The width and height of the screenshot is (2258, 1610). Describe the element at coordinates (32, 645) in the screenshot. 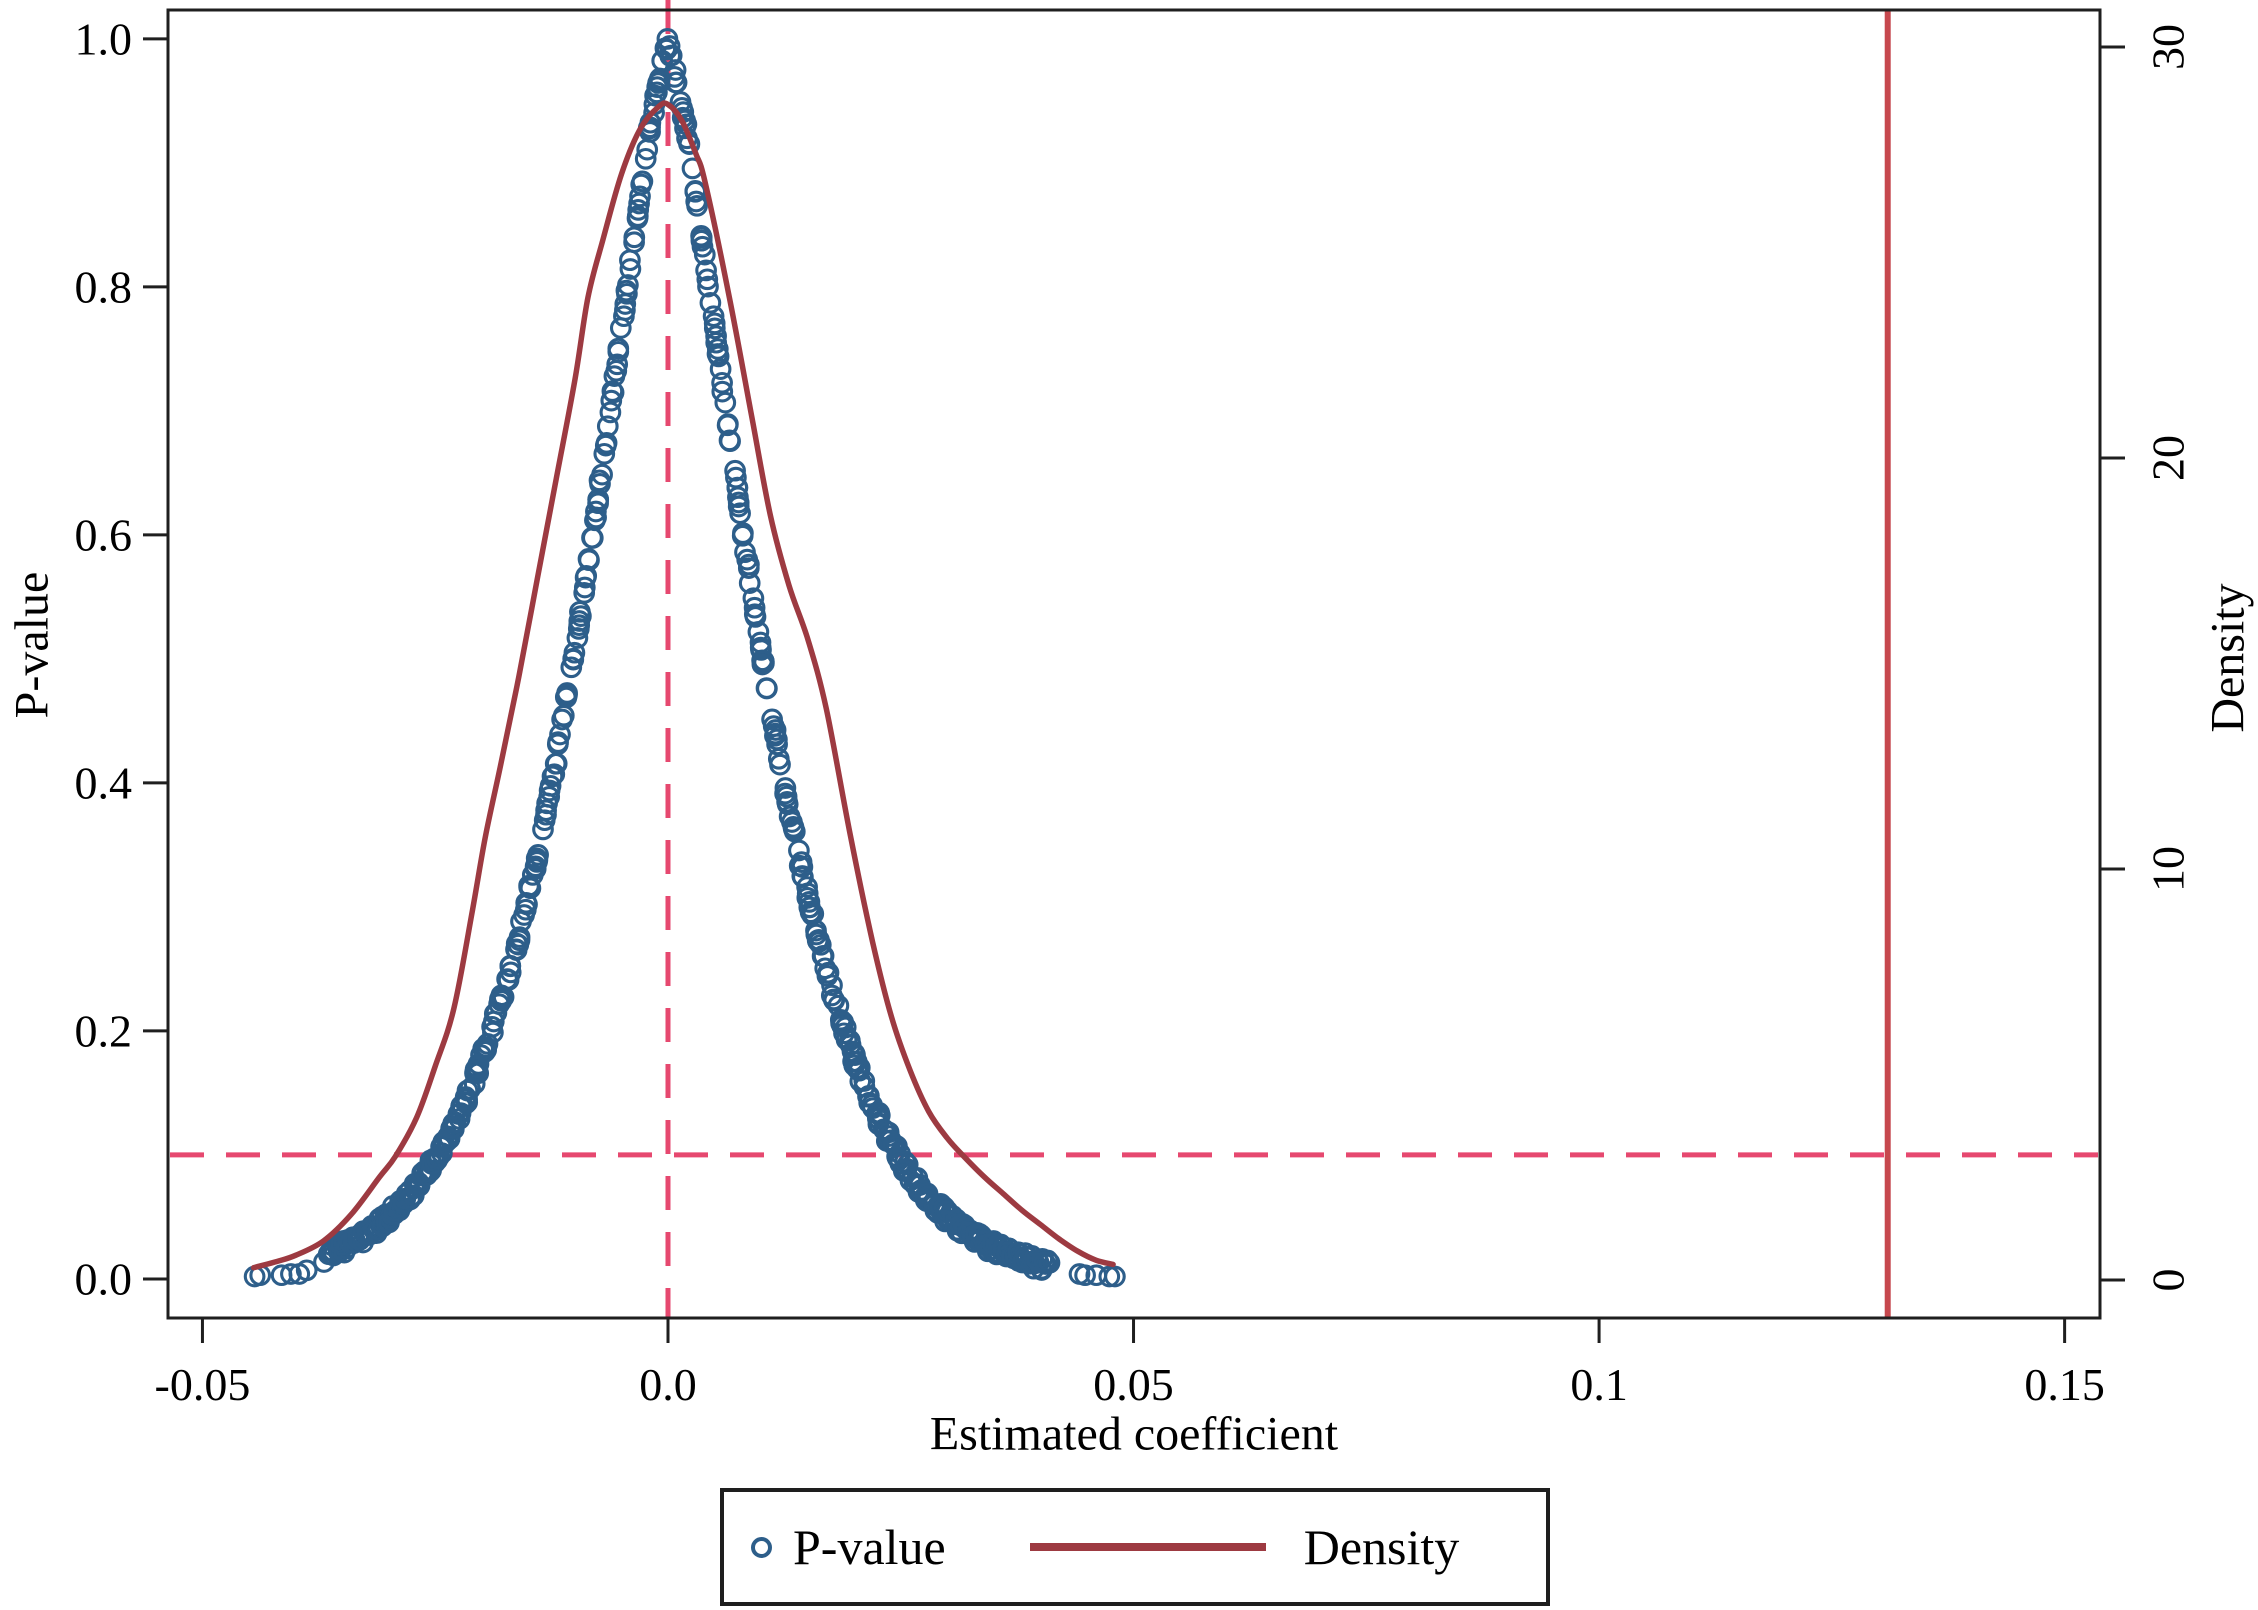

I see `y-left-axis-title-text: P-value` at that location.